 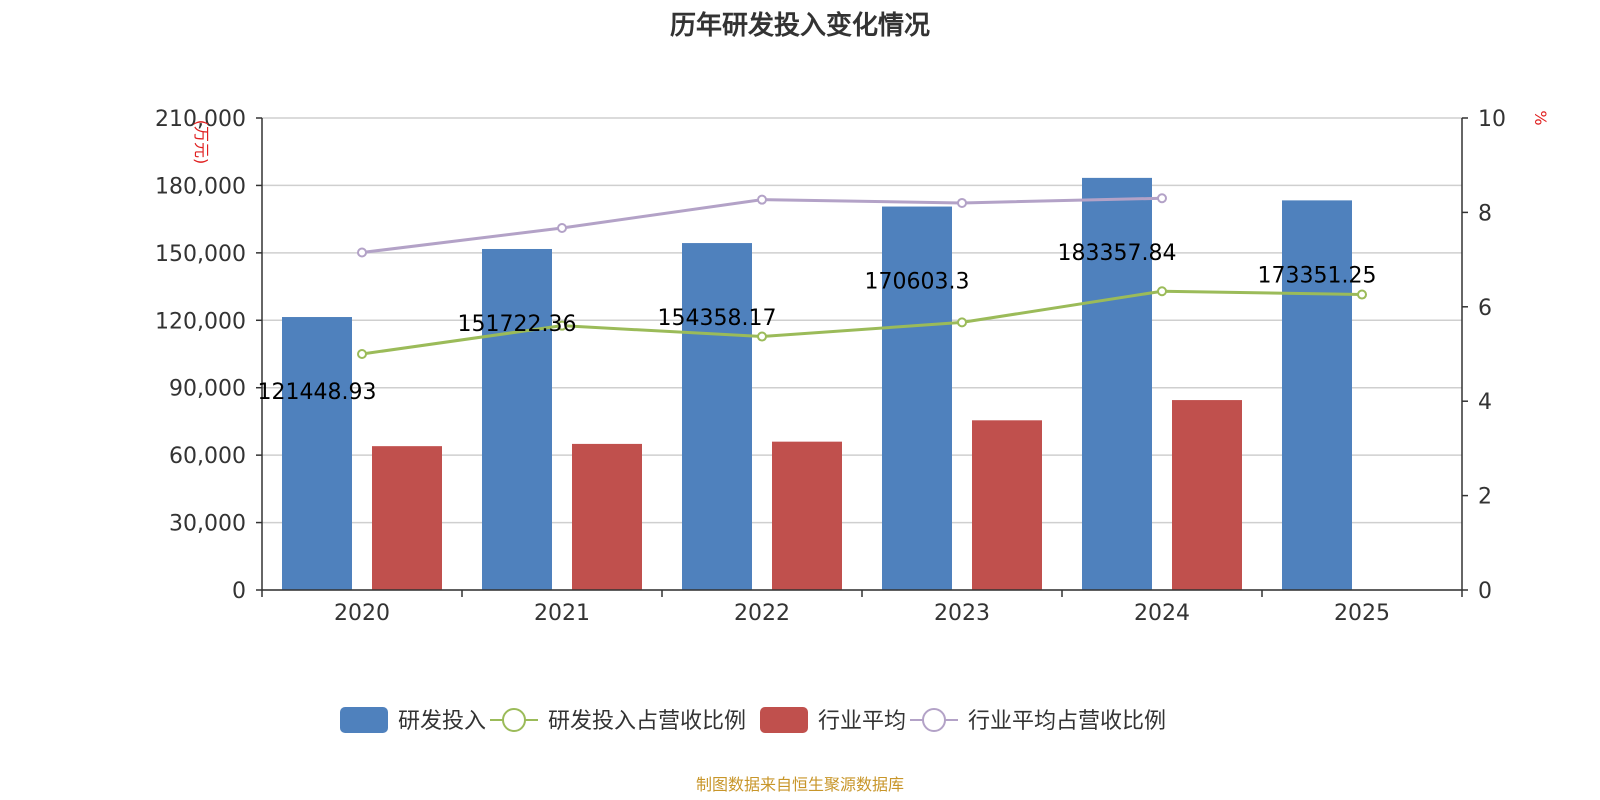 I want to click on data-label: 151722.36, so click(x=517, y=324).